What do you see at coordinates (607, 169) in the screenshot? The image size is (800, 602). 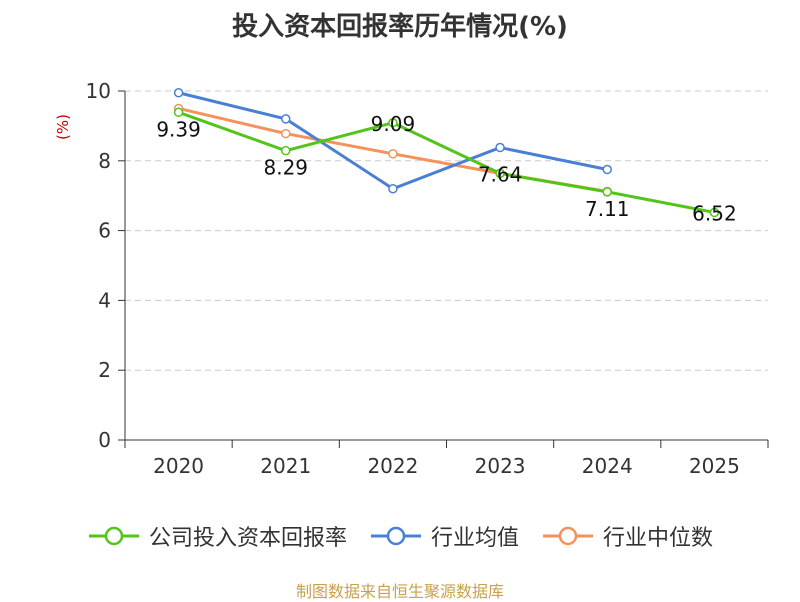 I see `data-point-s1-2024` at bounding box center [607, 169].